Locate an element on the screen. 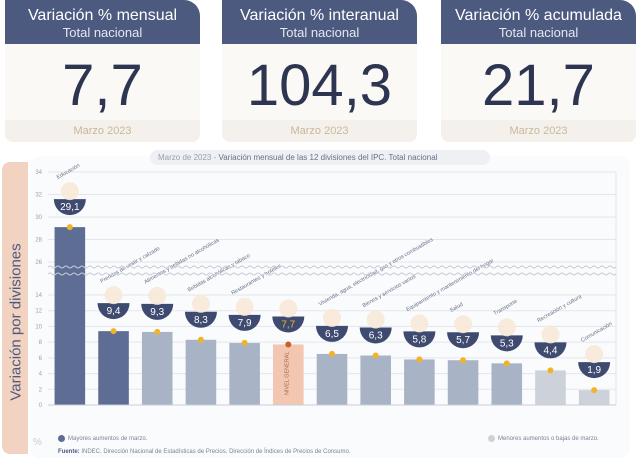 This screenshot has width=640, height=462. card-value: 104,3 is located at coordinates (319, 85).